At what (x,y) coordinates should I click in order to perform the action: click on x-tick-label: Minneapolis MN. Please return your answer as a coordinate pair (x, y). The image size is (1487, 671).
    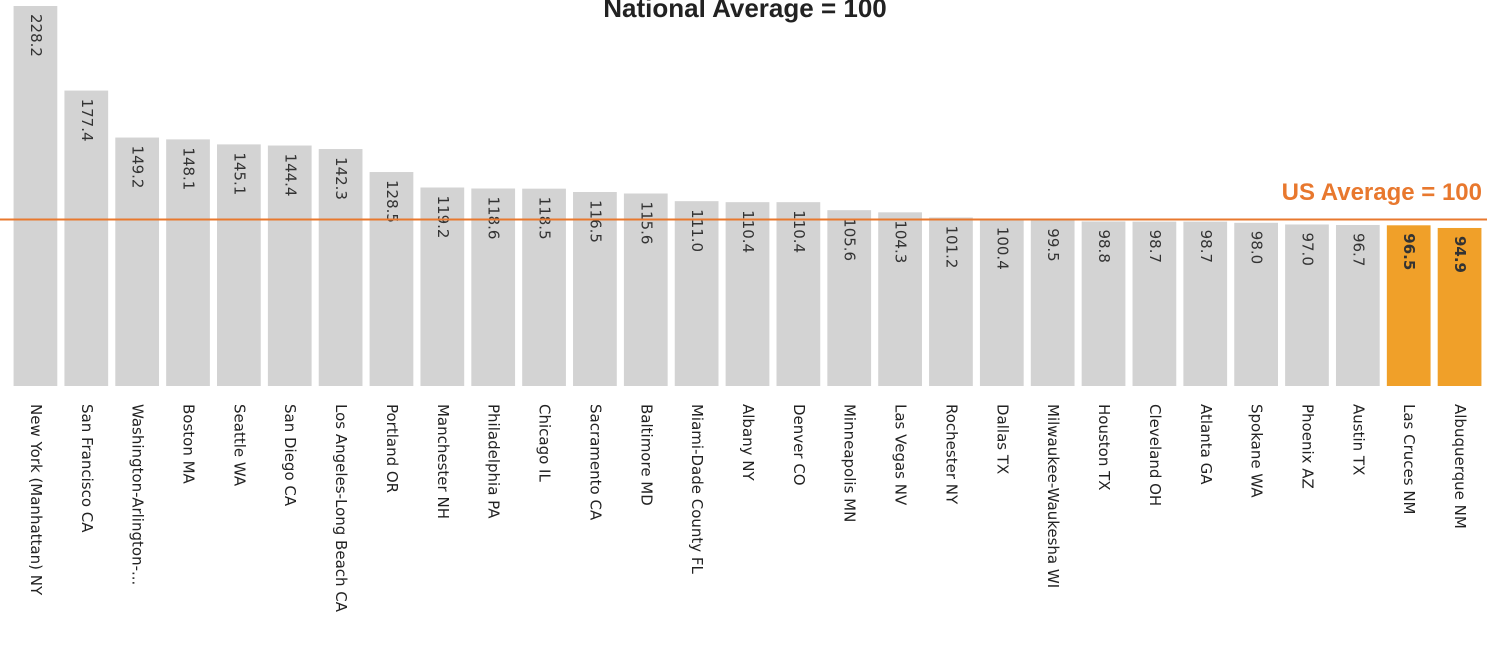
    Looking at the image, I should click on (850, 463).